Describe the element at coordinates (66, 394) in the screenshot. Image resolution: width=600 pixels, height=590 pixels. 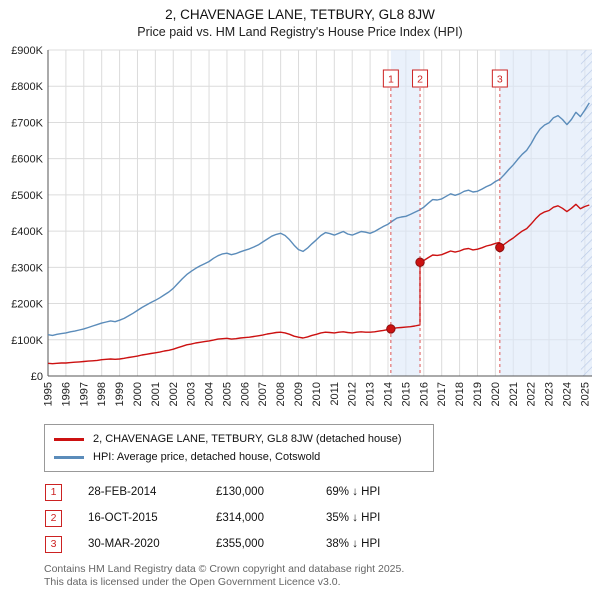
I see `x-tick-label: 1996` at that location.